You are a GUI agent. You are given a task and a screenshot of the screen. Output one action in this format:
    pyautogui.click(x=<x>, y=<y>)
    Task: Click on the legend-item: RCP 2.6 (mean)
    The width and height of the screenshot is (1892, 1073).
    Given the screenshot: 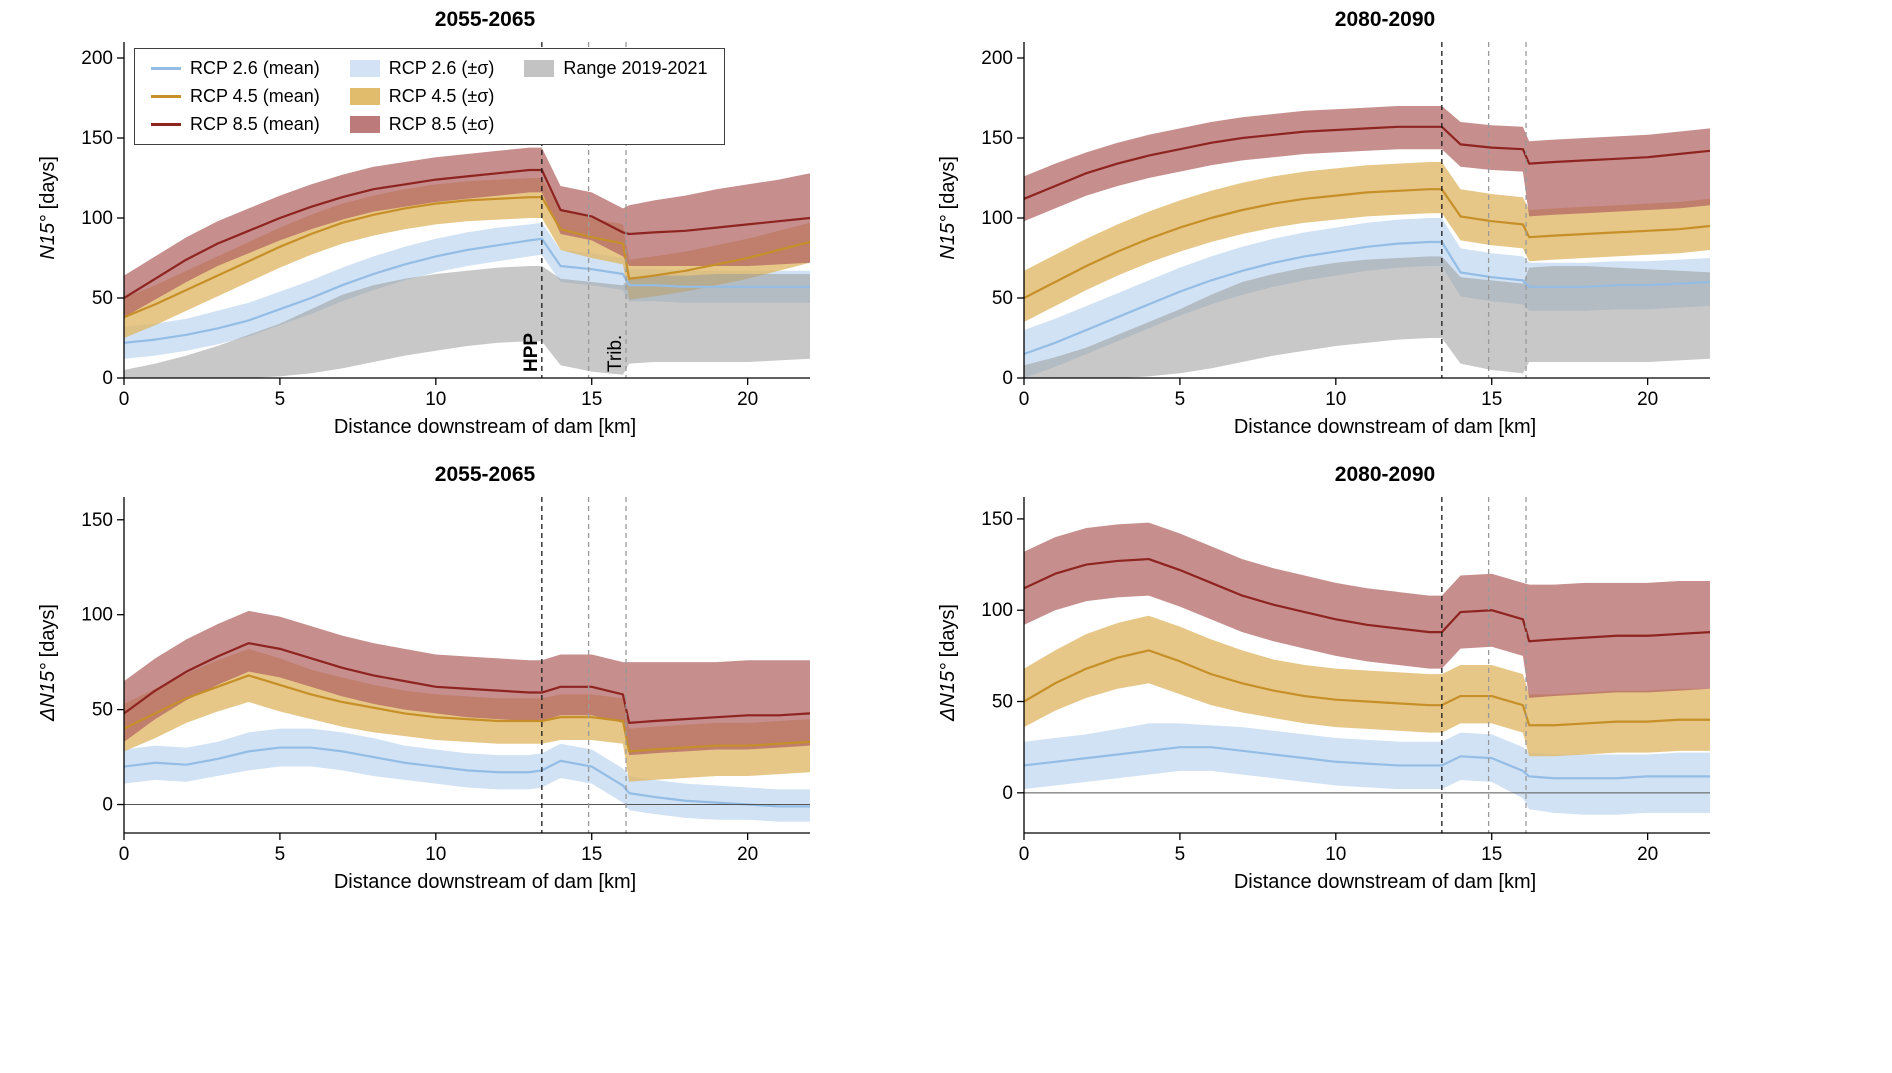 What is the action you would take?
    pyautogui.click(x=235, y=68)
    